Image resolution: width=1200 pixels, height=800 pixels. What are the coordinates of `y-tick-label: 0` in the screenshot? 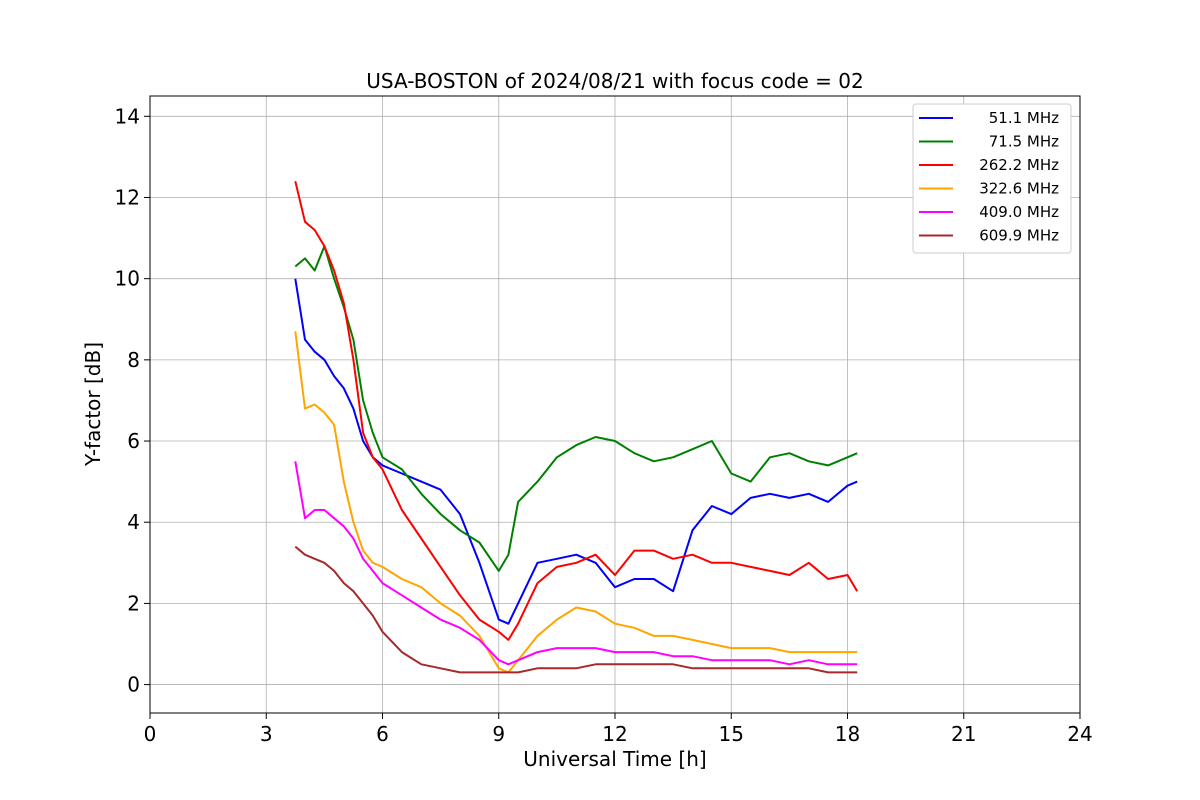 It's located at (133, 685).